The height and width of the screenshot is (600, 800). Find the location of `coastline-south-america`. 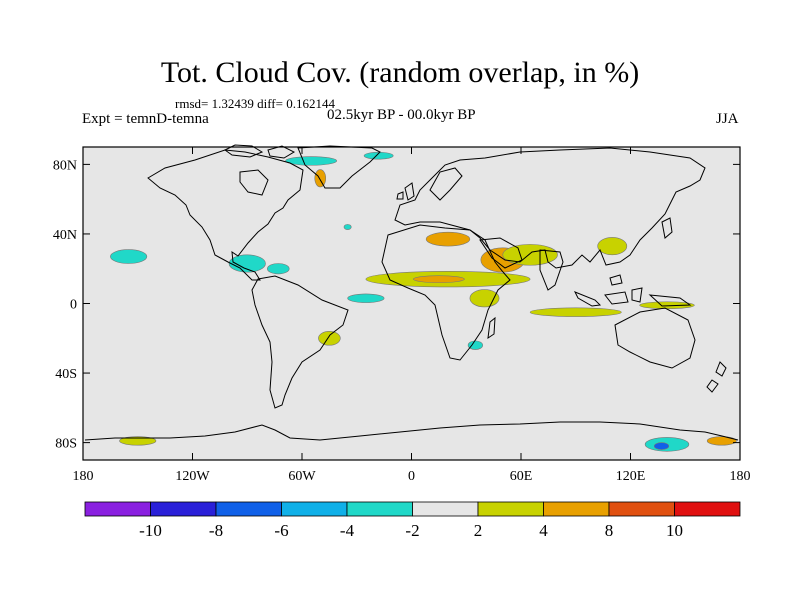

coastline-south-america is located at coordinates (300, 342).